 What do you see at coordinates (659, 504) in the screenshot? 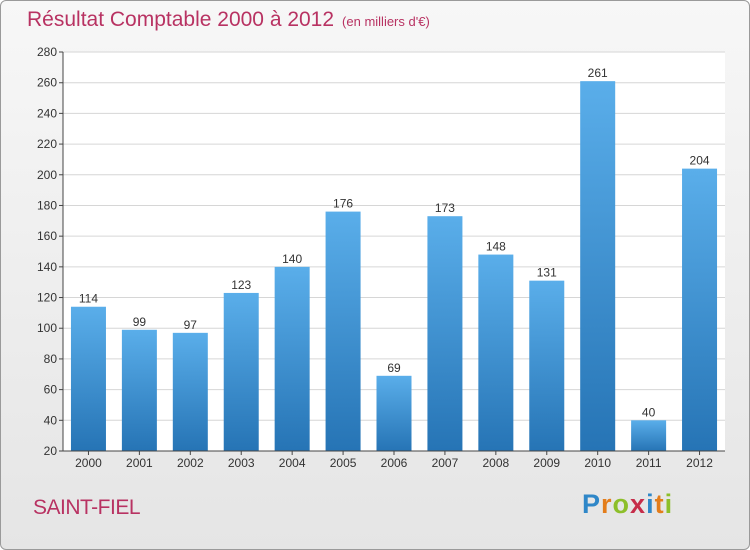
I see `logo-letter: t` at bounding box center [659, 504].